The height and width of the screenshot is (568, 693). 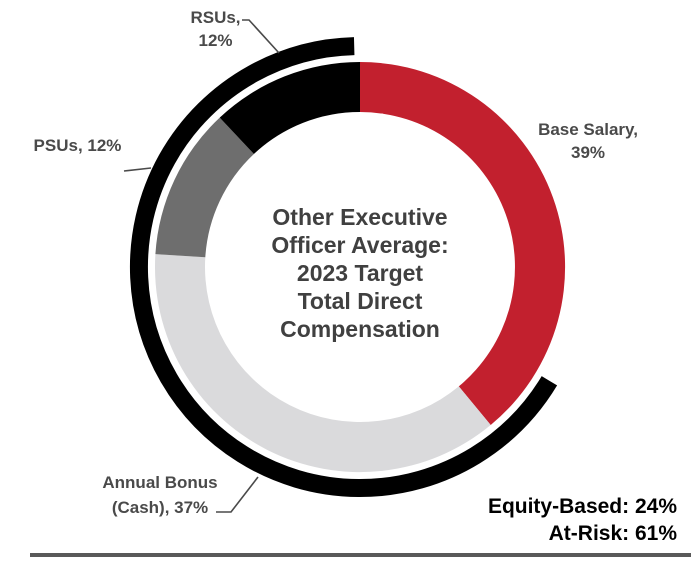 What do you see at coordinates (289, 108) in the screenshot?
I see `donut-segment-rsus` at bounding box center [289, 108].